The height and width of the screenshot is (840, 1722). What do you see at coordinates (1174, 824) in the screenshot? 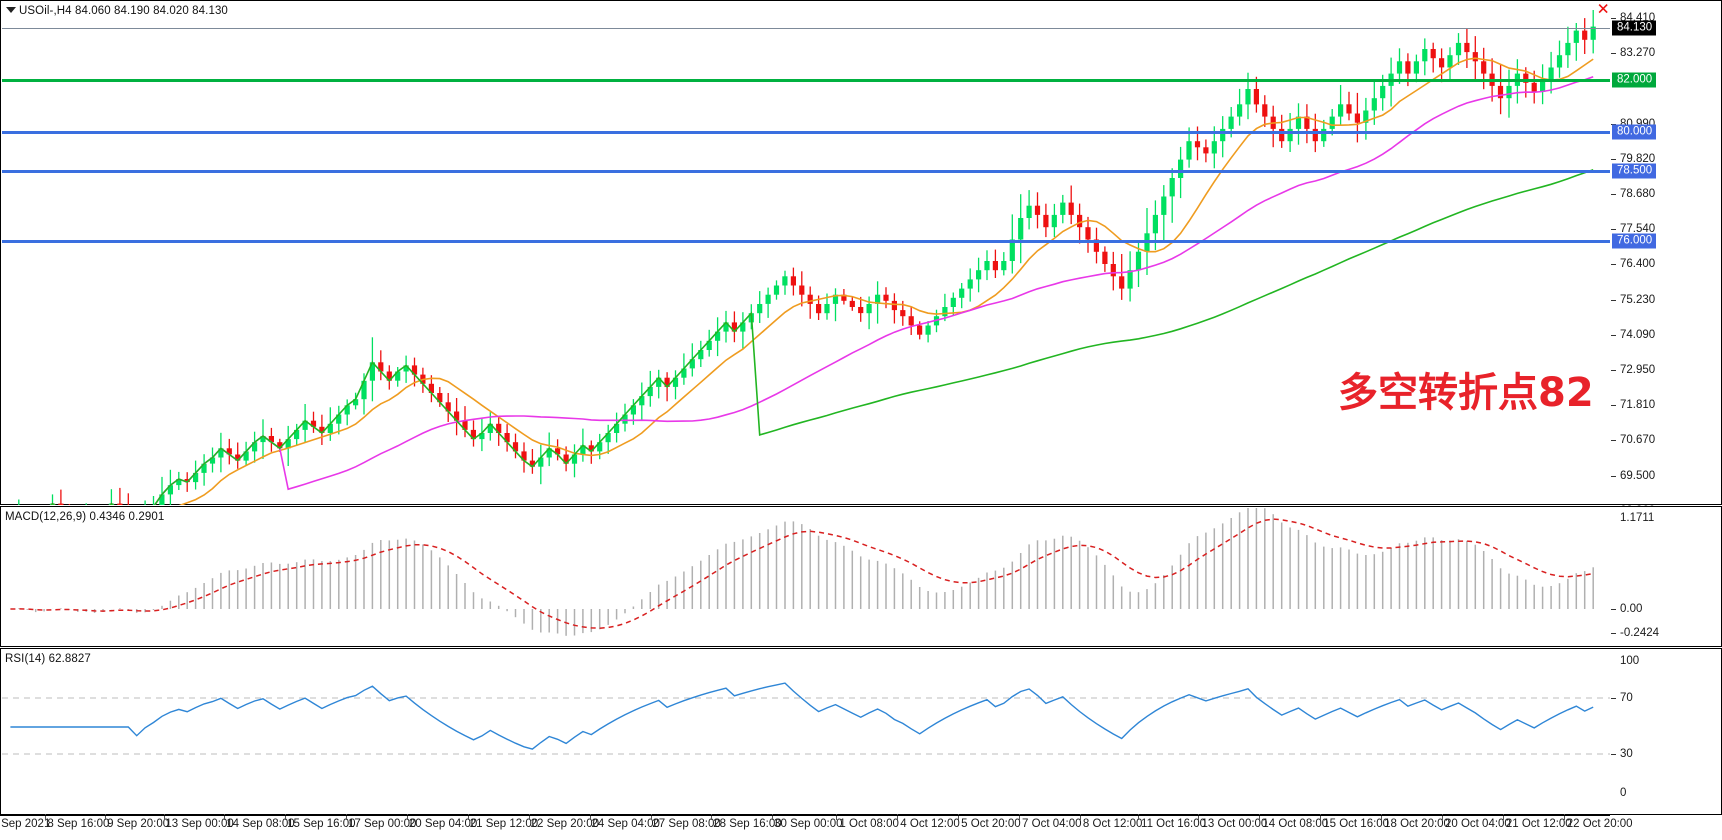
I see `time-label-19: 11 Oct 16:00` at bounding box center [1174, 824].